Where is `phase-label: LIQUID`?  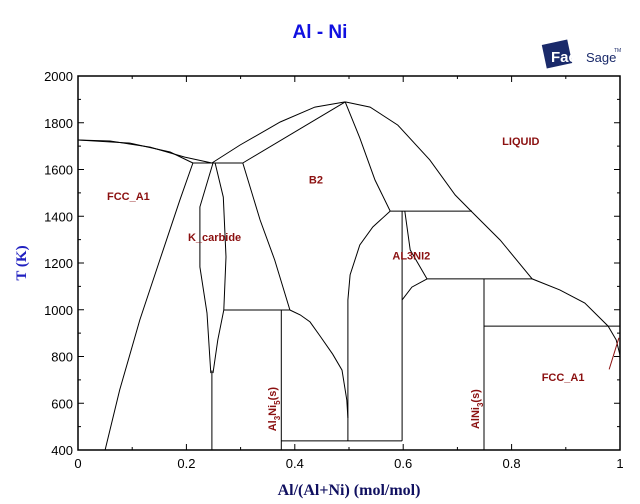 phase-label: LIQUID is located at coordinates (520, 142).